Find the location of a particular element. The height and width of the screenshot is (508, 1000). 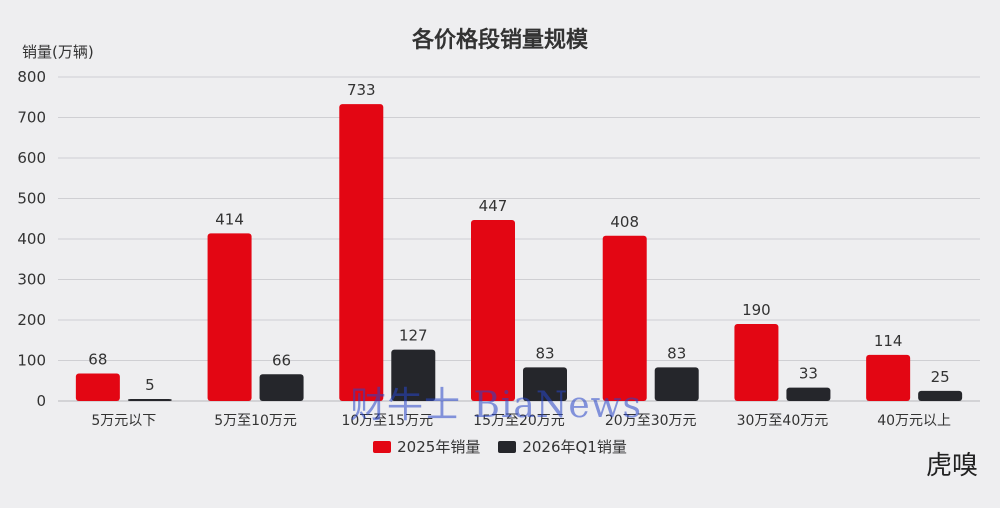

y-tick-label: 300 is located at coordinates (31, 280).